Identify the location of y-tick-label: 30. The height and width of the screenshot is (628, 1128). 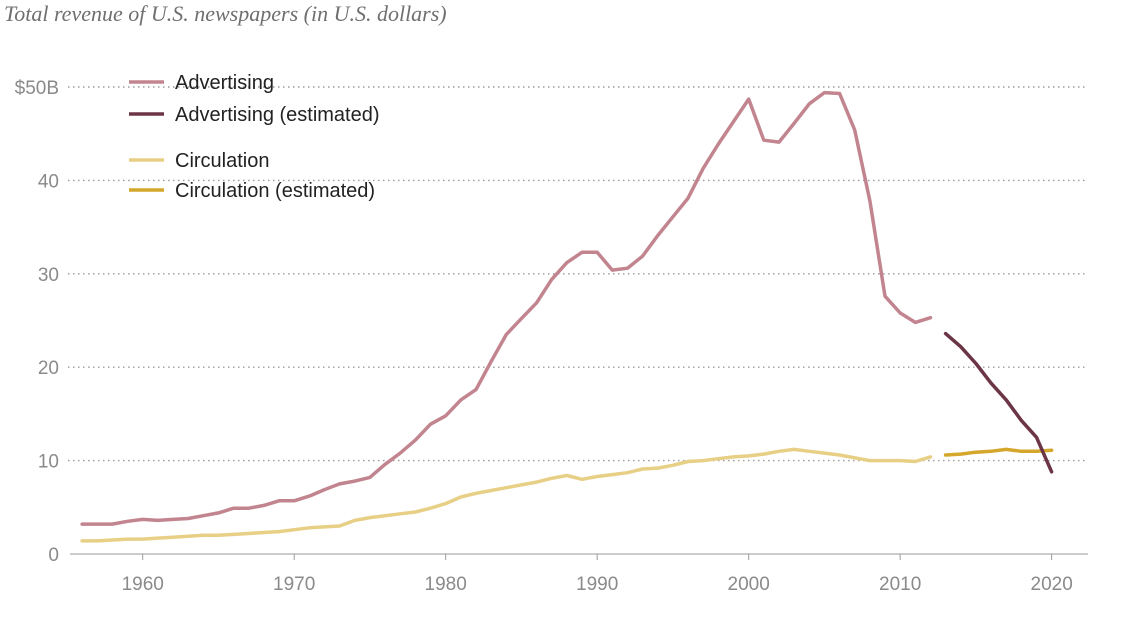
(48, 275).